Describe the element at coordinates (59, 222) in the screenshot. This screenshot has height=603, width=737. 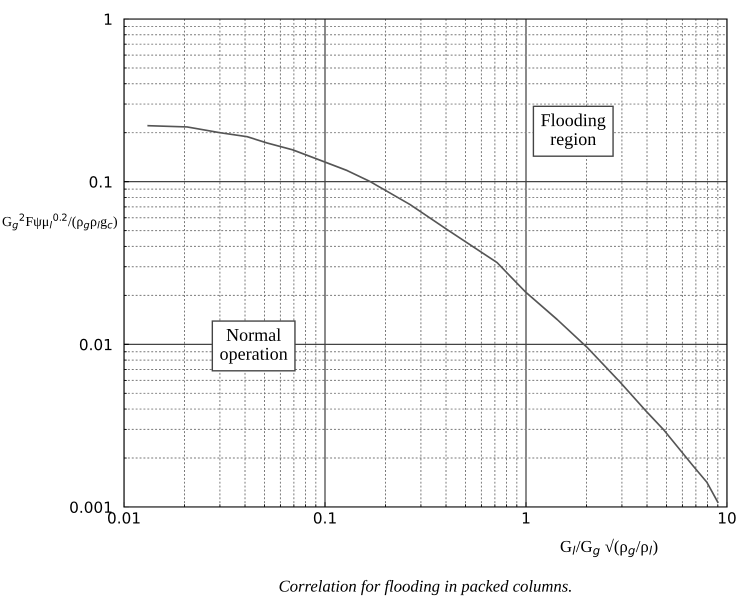
I see `text: G$_{g}$$^{2}$Fψμ$_{l}$$^{0.2}$/(ρ$_{g}$ρ$_{l}$g$_{c}$)` at that location.